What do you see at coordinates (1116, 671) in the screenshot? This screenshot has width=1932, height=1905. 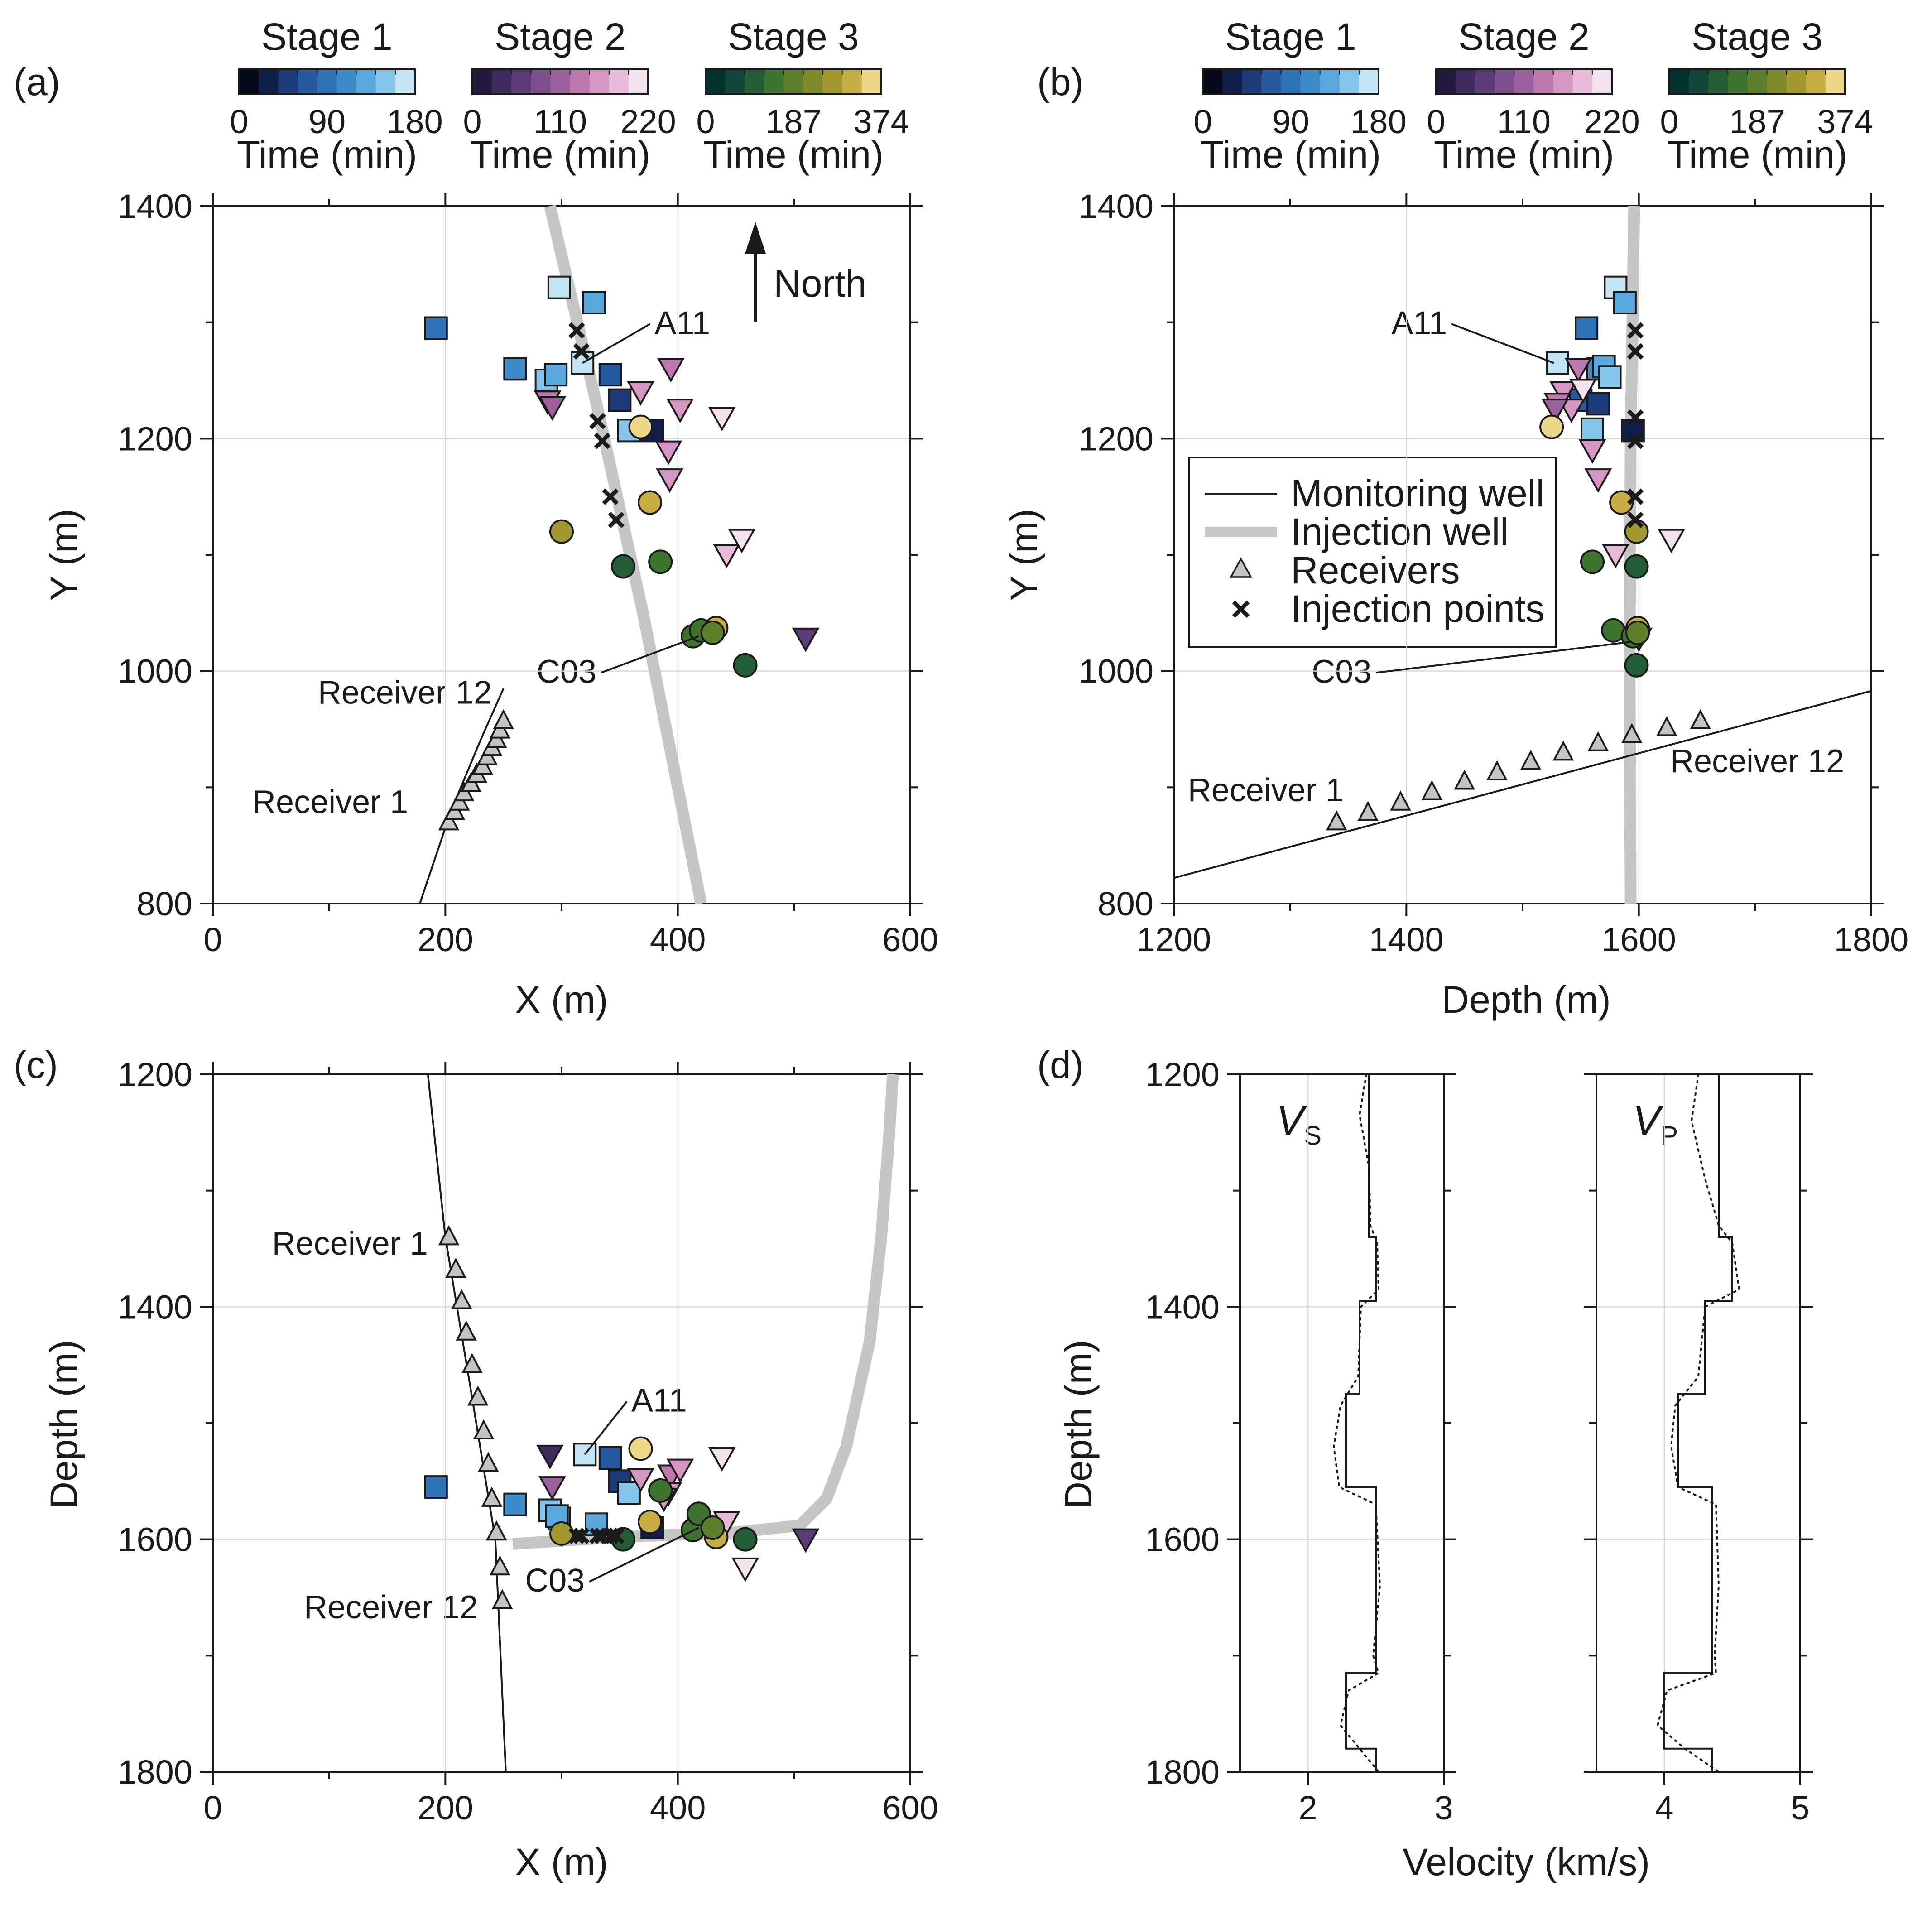 I see `panel-b-ytick-label: 1000` at bounding box center [1116, 671].